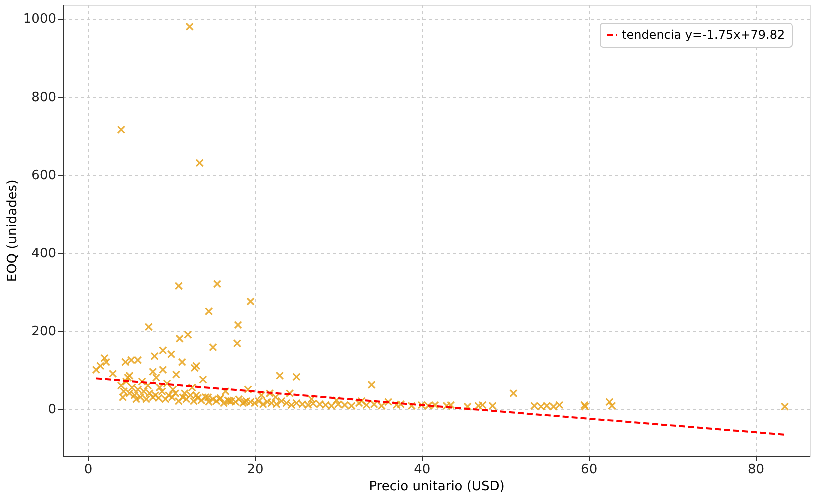 Image resolution: width=821 pixels, height=504 pixels. Describe the element at coordinates (255, 470) in the screenshot. I see `x-tick-label: 20` at that location.